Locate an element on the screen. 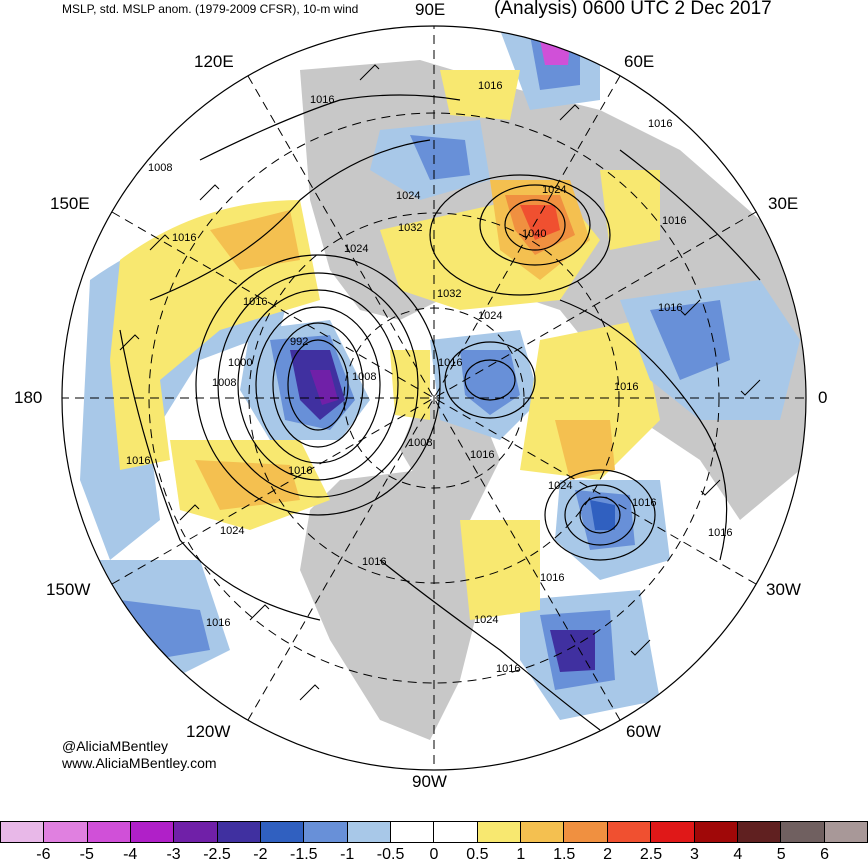 This screenshot has height=865, width=868. lon-label-30e: 30E is located at coordinates (783, 203).